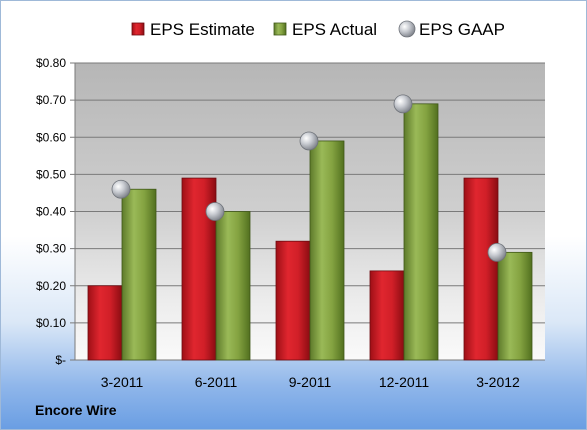  I want to click on y-tick-label: $-, so click(60, 360).